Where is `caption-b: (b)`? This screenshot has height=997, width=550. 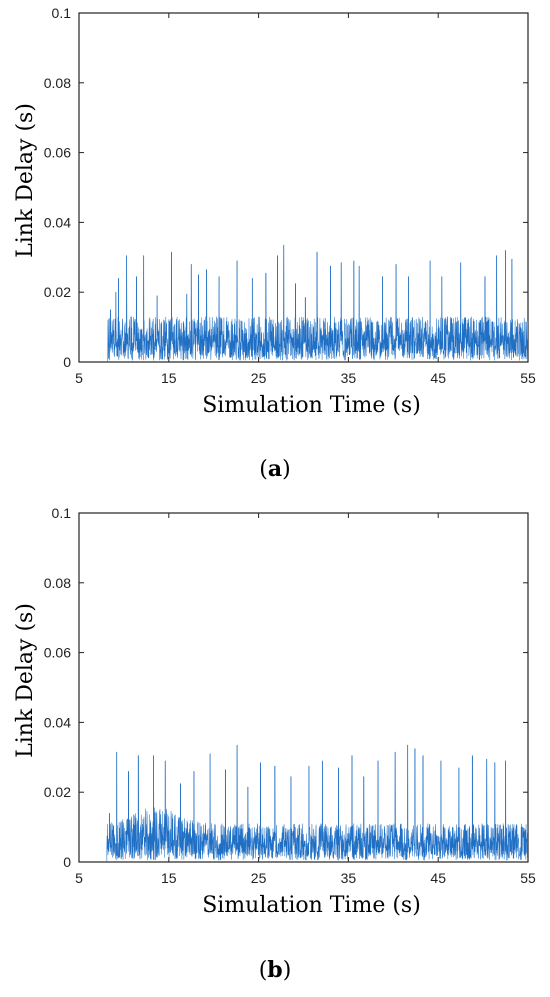 caption-b: (b) is located at coordinates (275, 970).